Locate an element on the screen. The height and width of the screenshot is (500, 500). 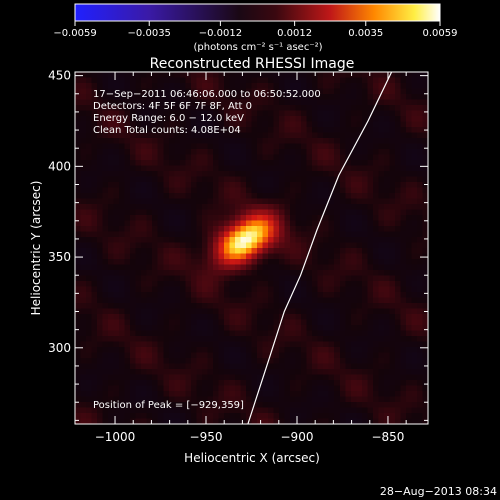
y-axis-label: Heliocentric Y (arcsec) is located at coordinates (36, 248).